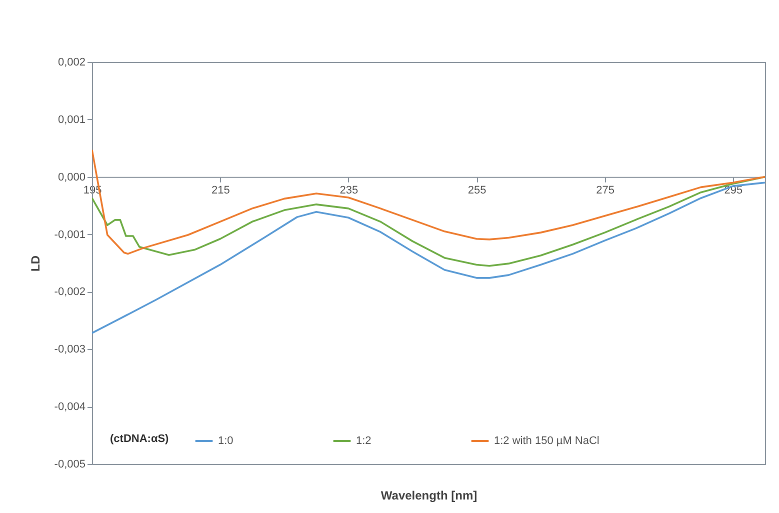  Describe the element at coordinates (364, 441) in the screenshot. I see `legend-label: 1:2` at that location.